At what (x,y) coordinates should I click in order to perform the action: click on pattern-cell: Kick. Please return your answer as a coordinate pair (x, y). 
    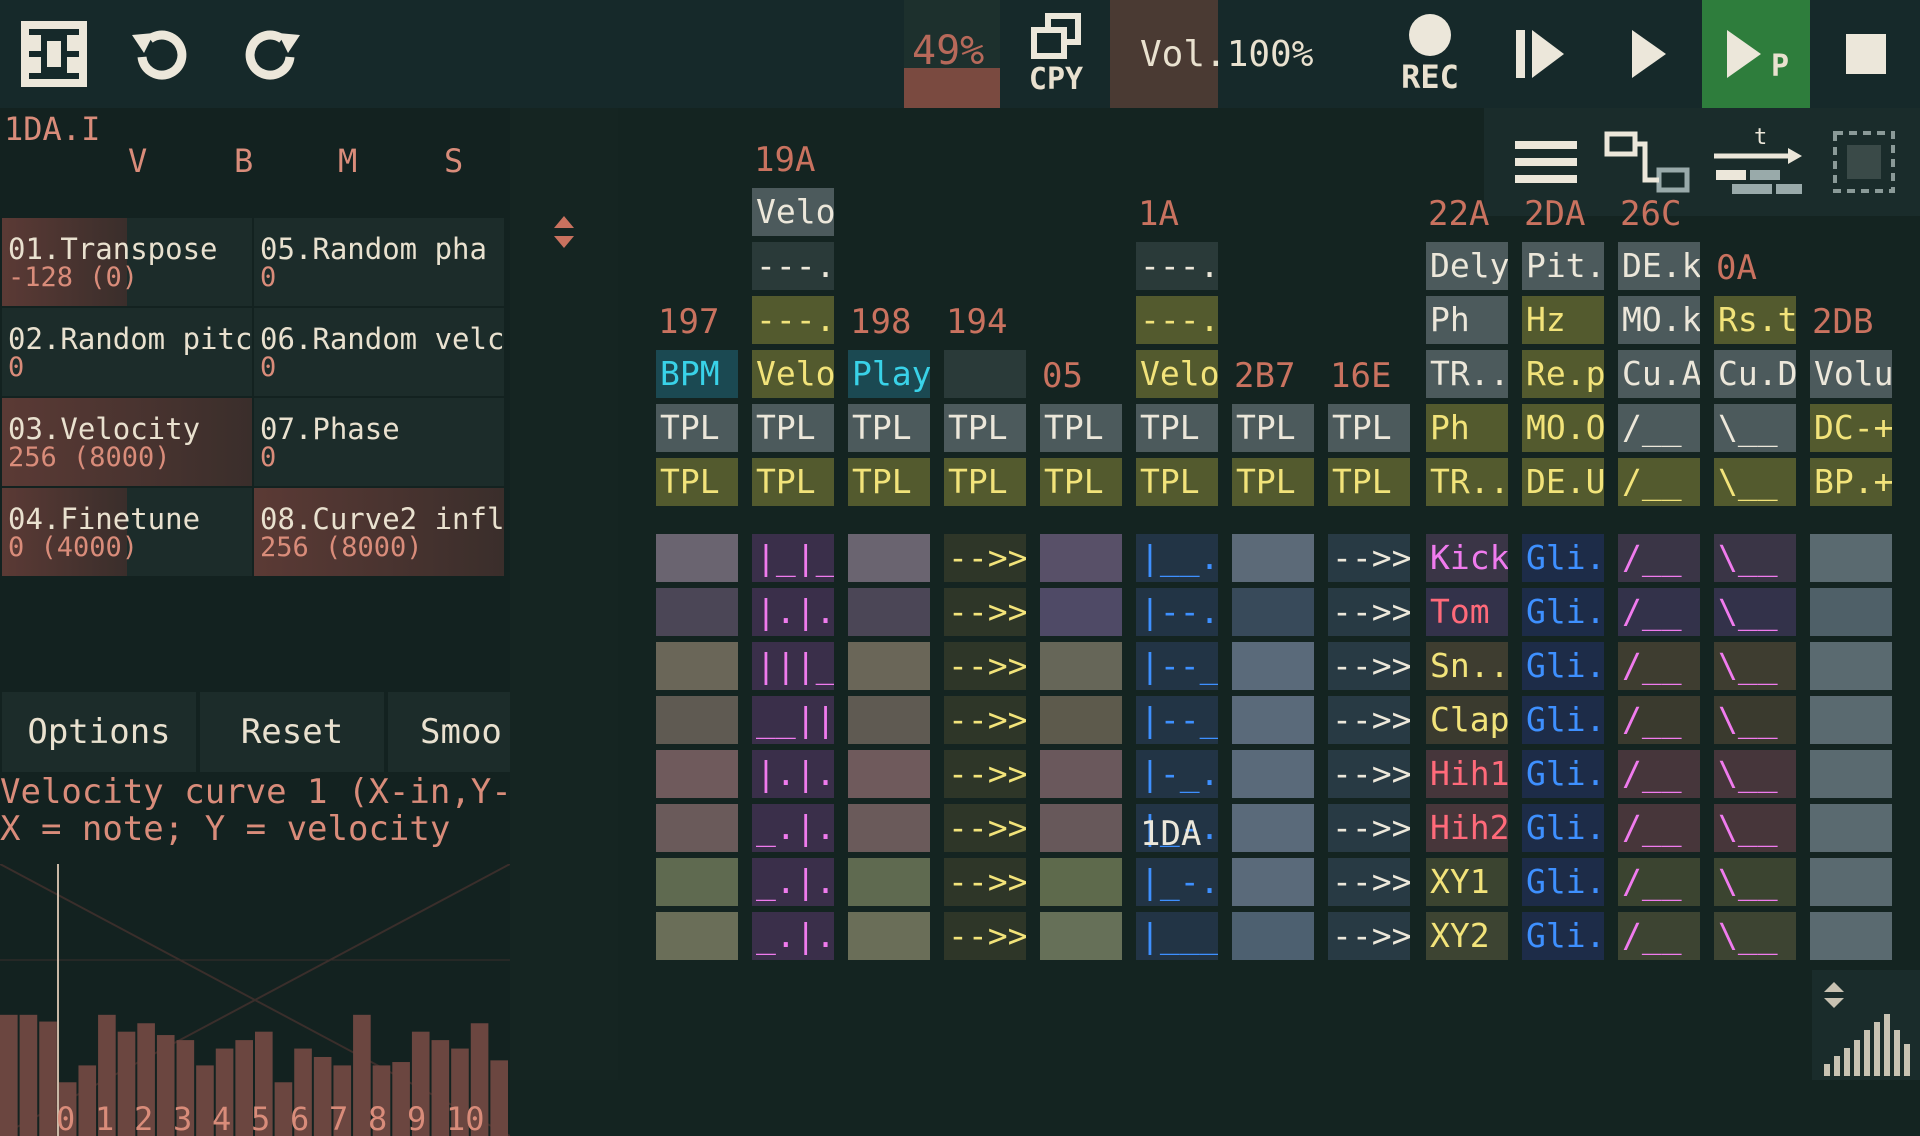
    Looking at the image, I should click on (1467, 558).